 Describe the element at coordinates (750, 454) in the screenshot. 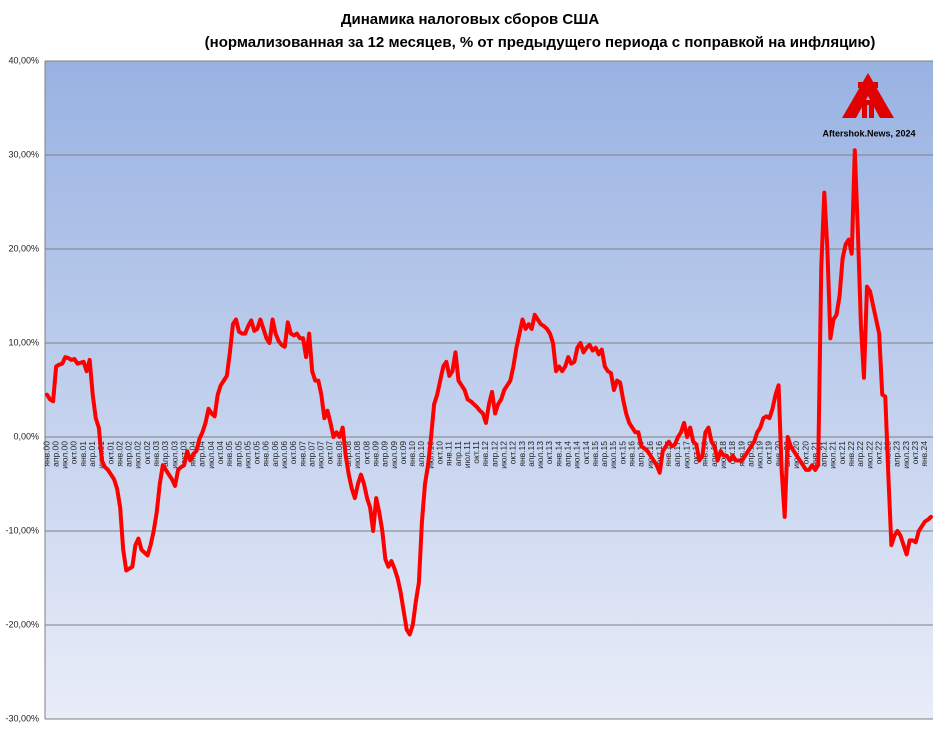

I see `x-tick-label: апр.19` at that location.